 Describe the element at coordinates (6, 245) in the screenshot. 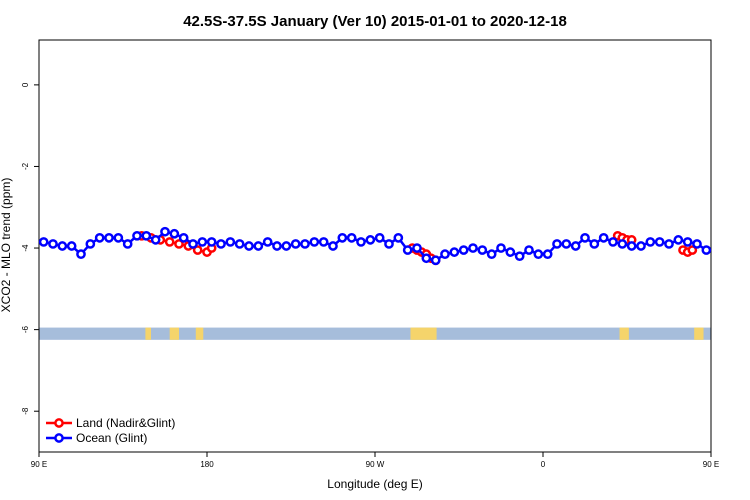

I see `y-axis-label: XCO2 - MLO trend (ppm)` at that location.